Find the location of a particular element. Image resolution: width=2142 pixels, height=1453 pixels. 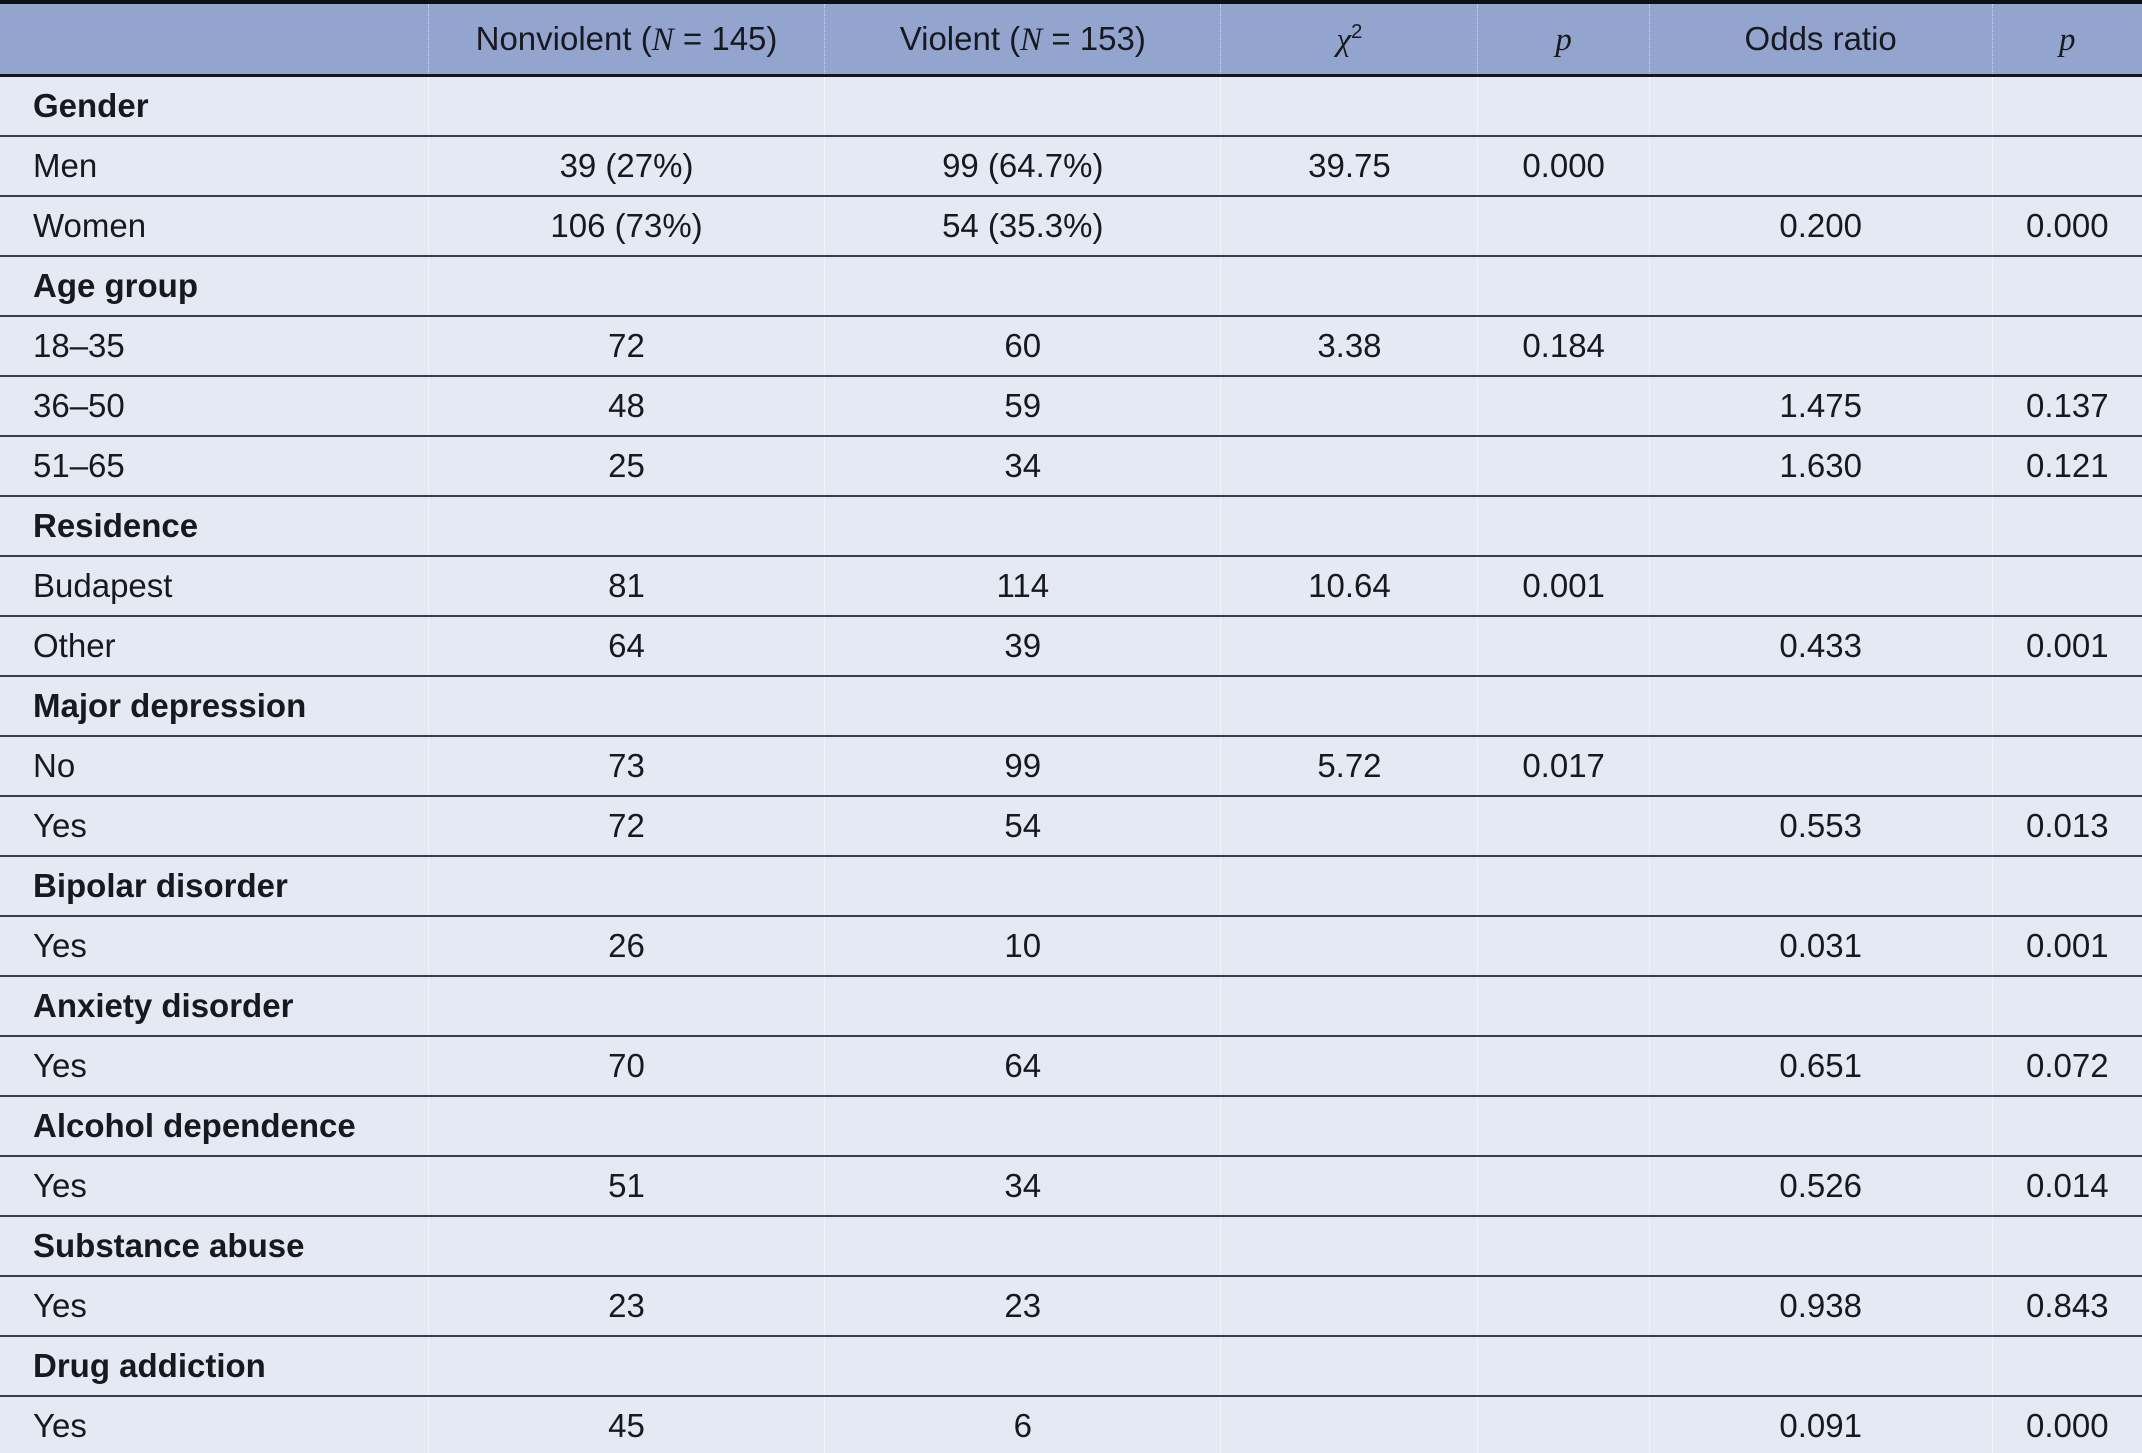

value-cell: 59 is located at coordinates (1023, 406).